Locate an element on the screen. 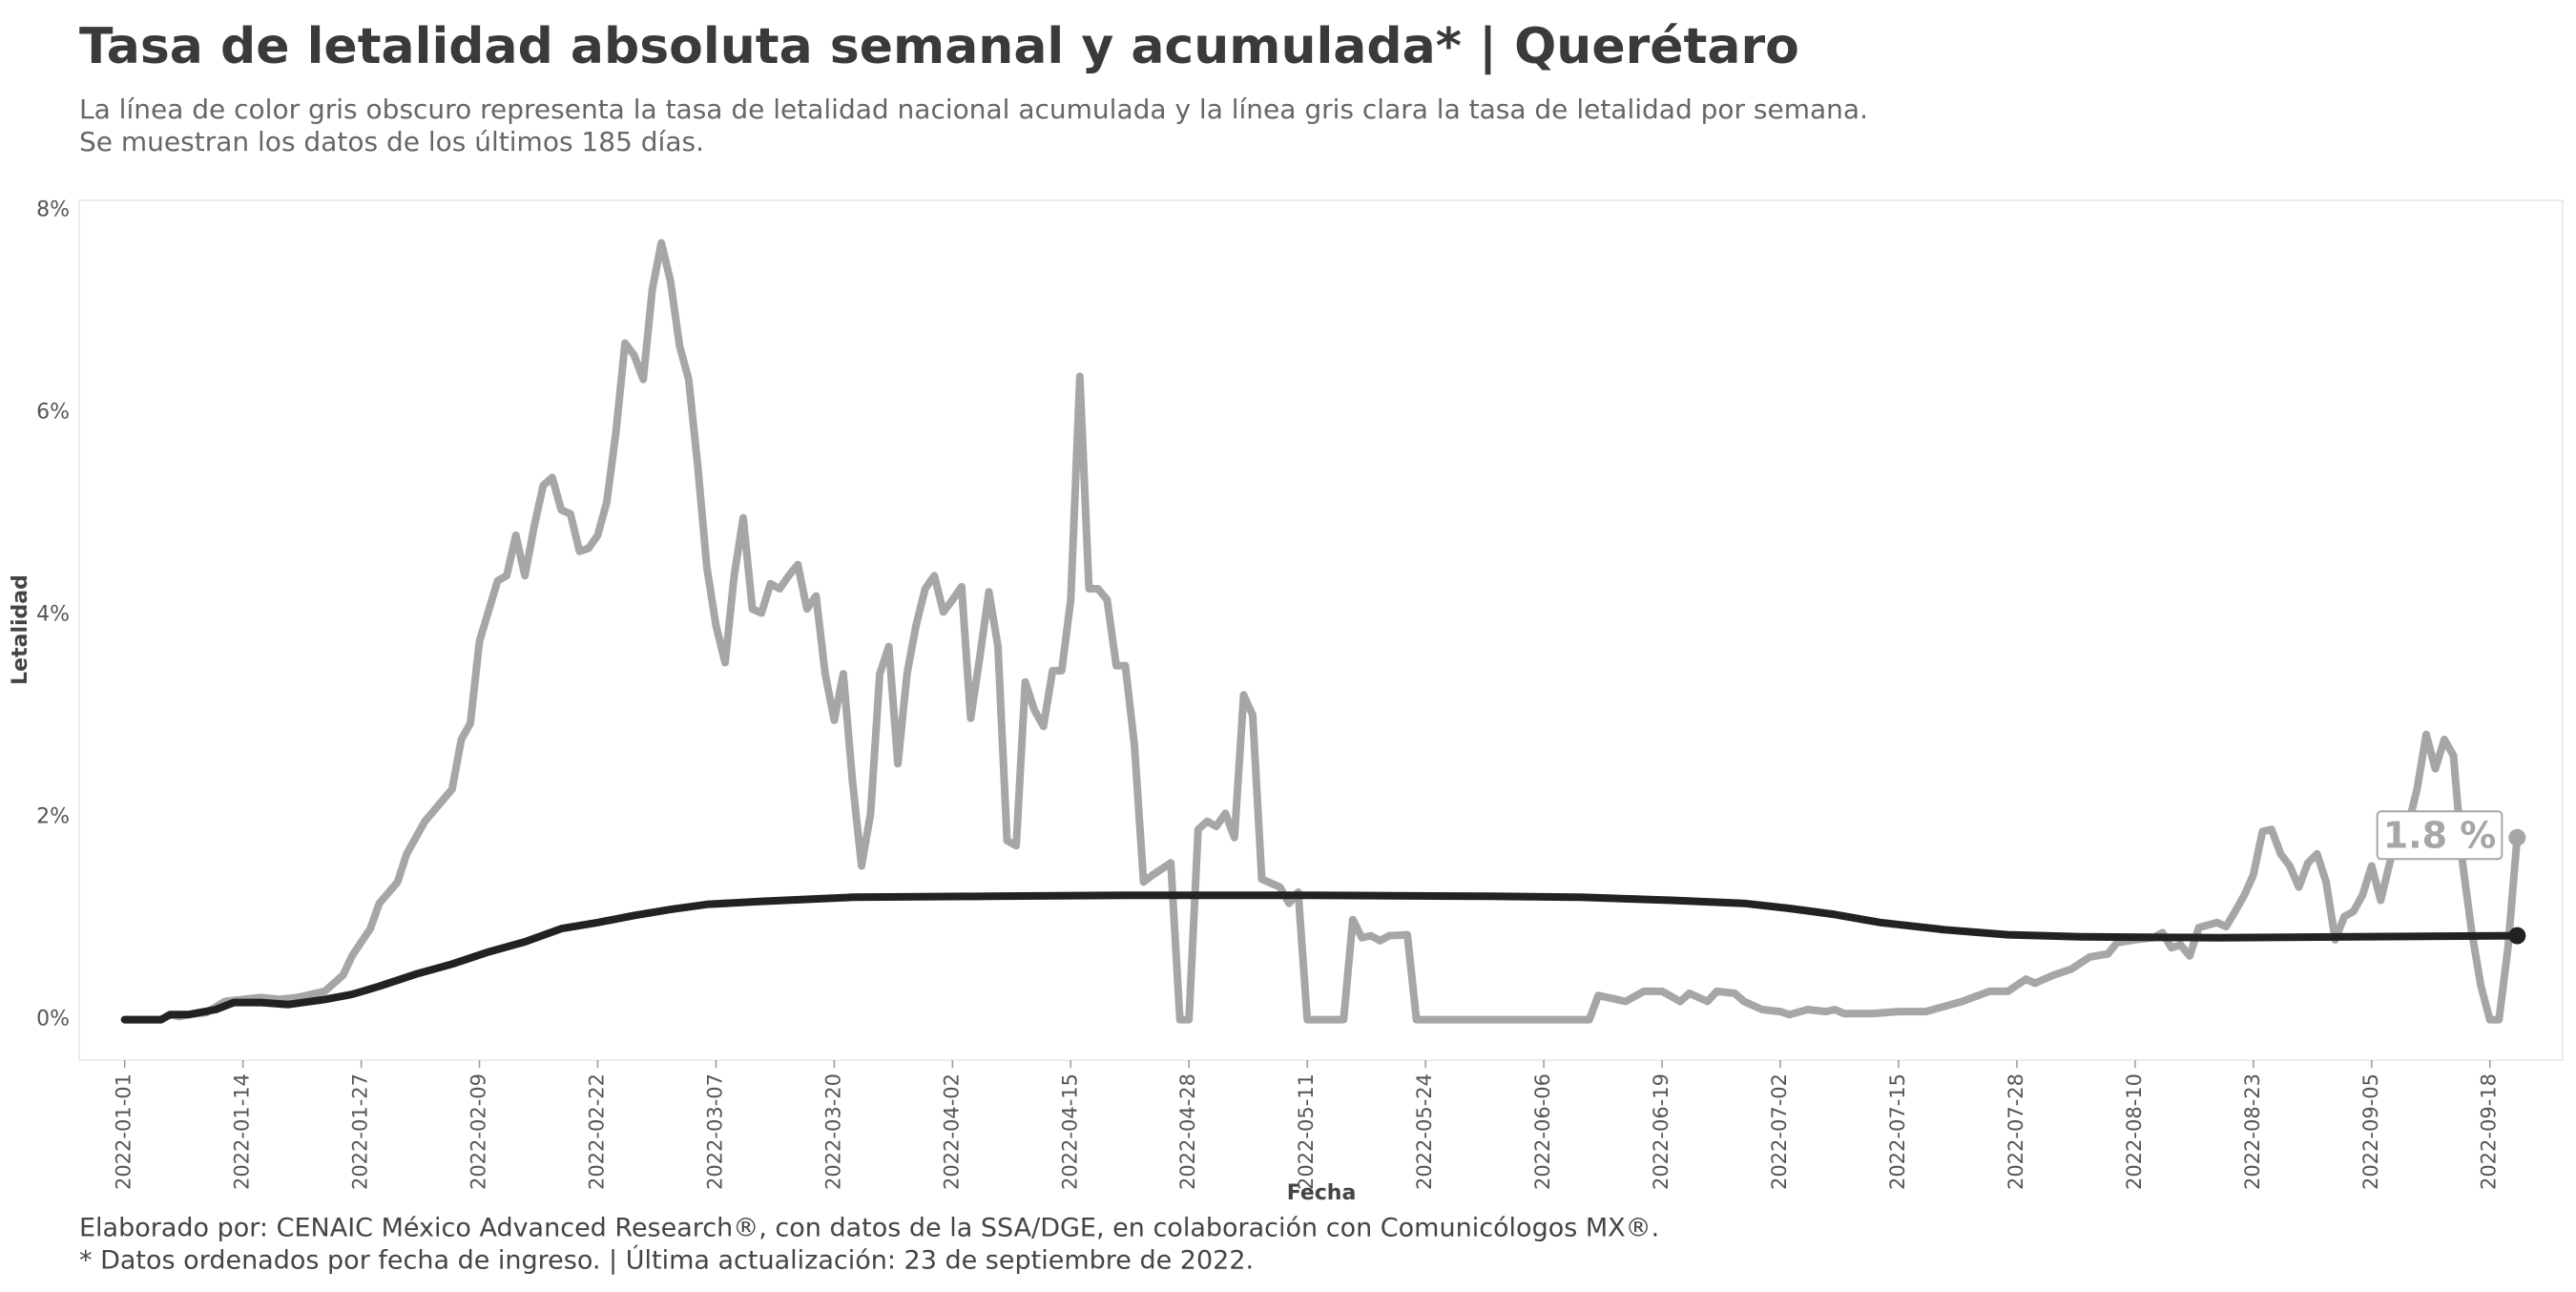 Image resolution: width=2576 pixels, height=1292 pixels. x-tick-label: 2022-09-18 is located at coordinates (2489, 1131).